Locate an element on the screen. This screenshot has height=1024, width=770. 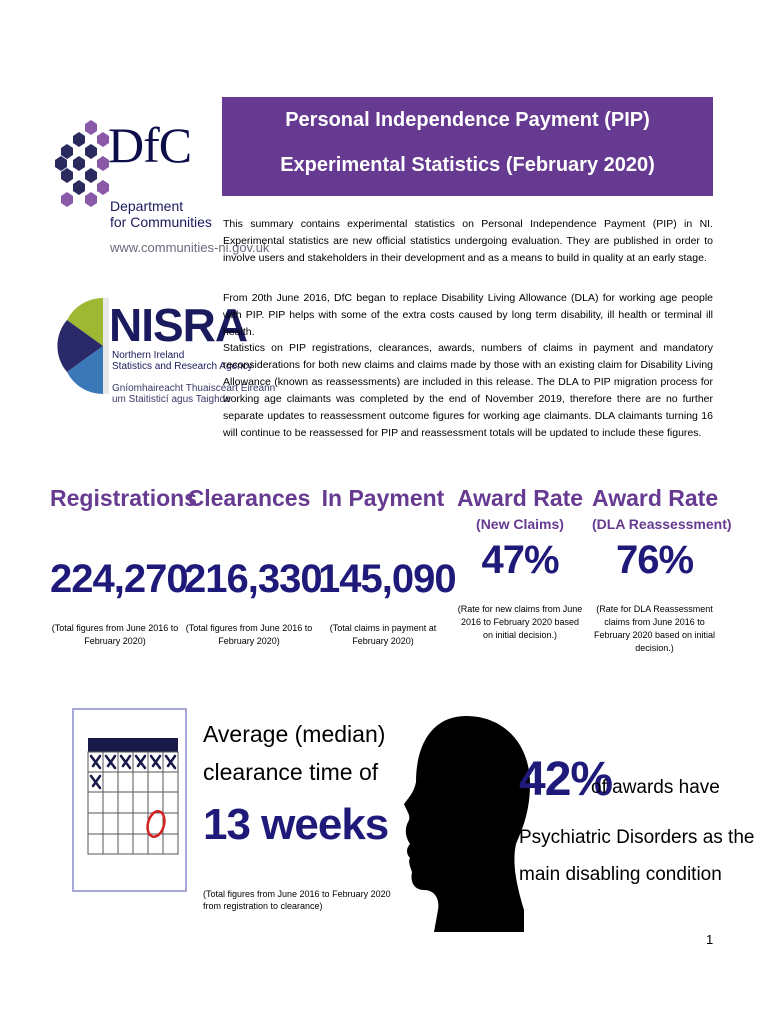
dfc-line2: for Communities is located at coordinates (161, 222).